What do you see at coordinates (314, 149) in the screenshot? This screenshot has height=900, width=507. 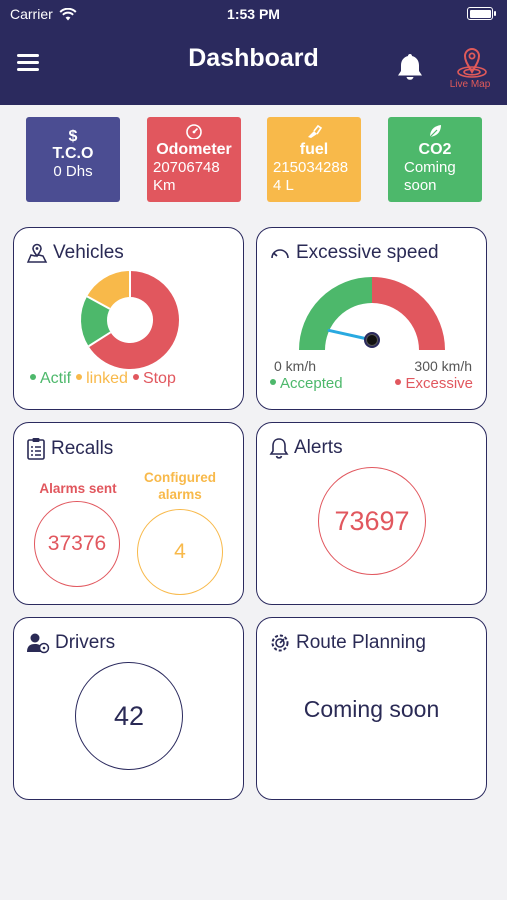 I see `fuel-label: fuel` at bounding box center [314, 149].